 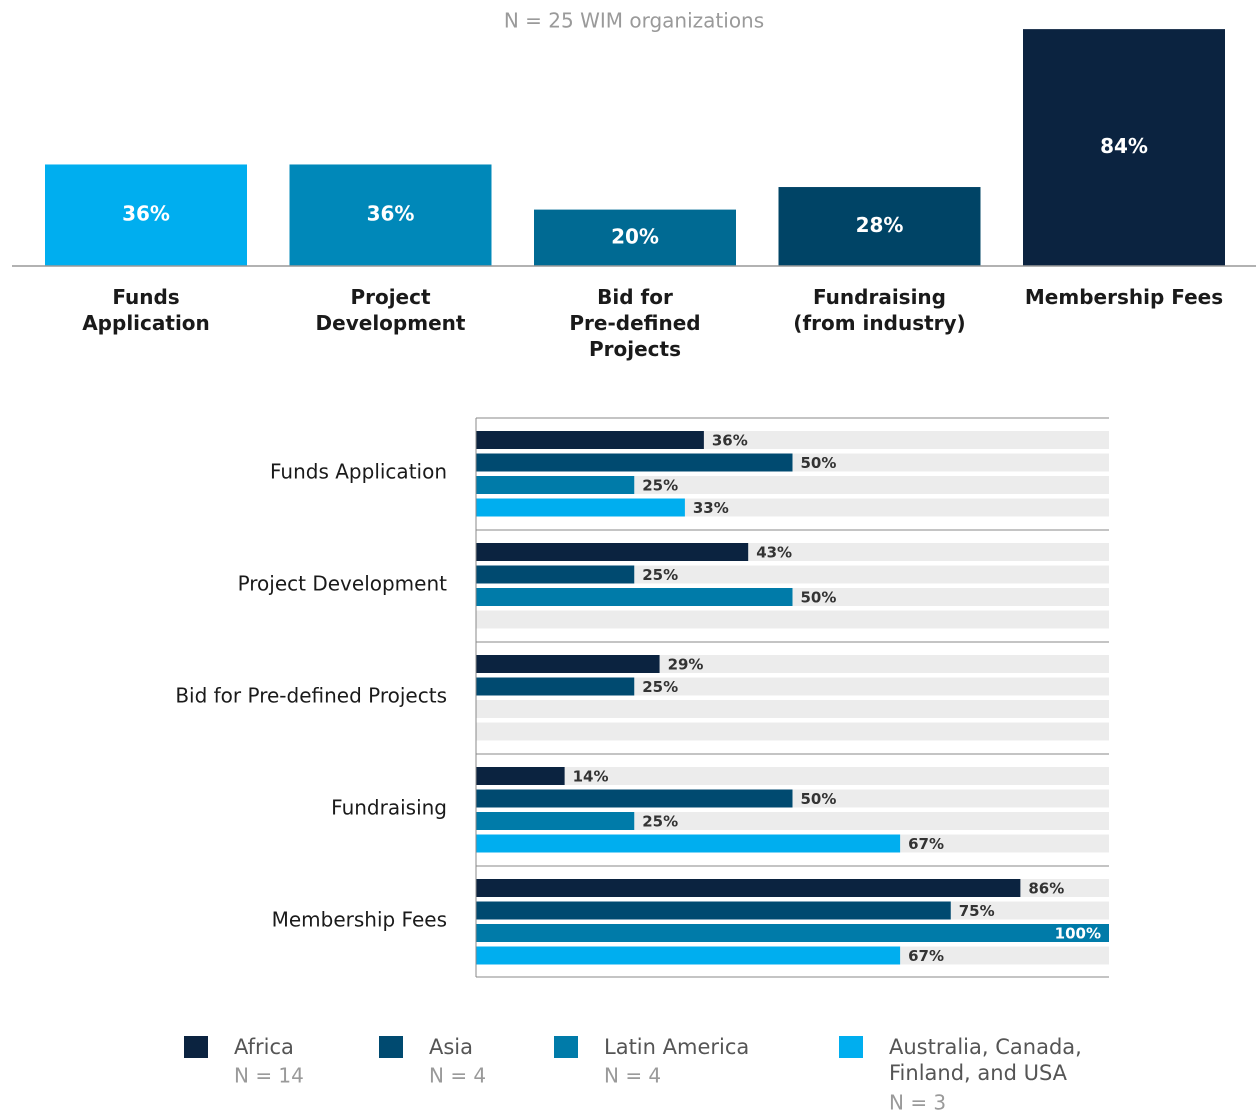 What do you see at coordinates (985, 1060) in the screenshot?
I see `legend-label: Australia, Canada, Finland, and USA` at bounding box center [985, 1060].